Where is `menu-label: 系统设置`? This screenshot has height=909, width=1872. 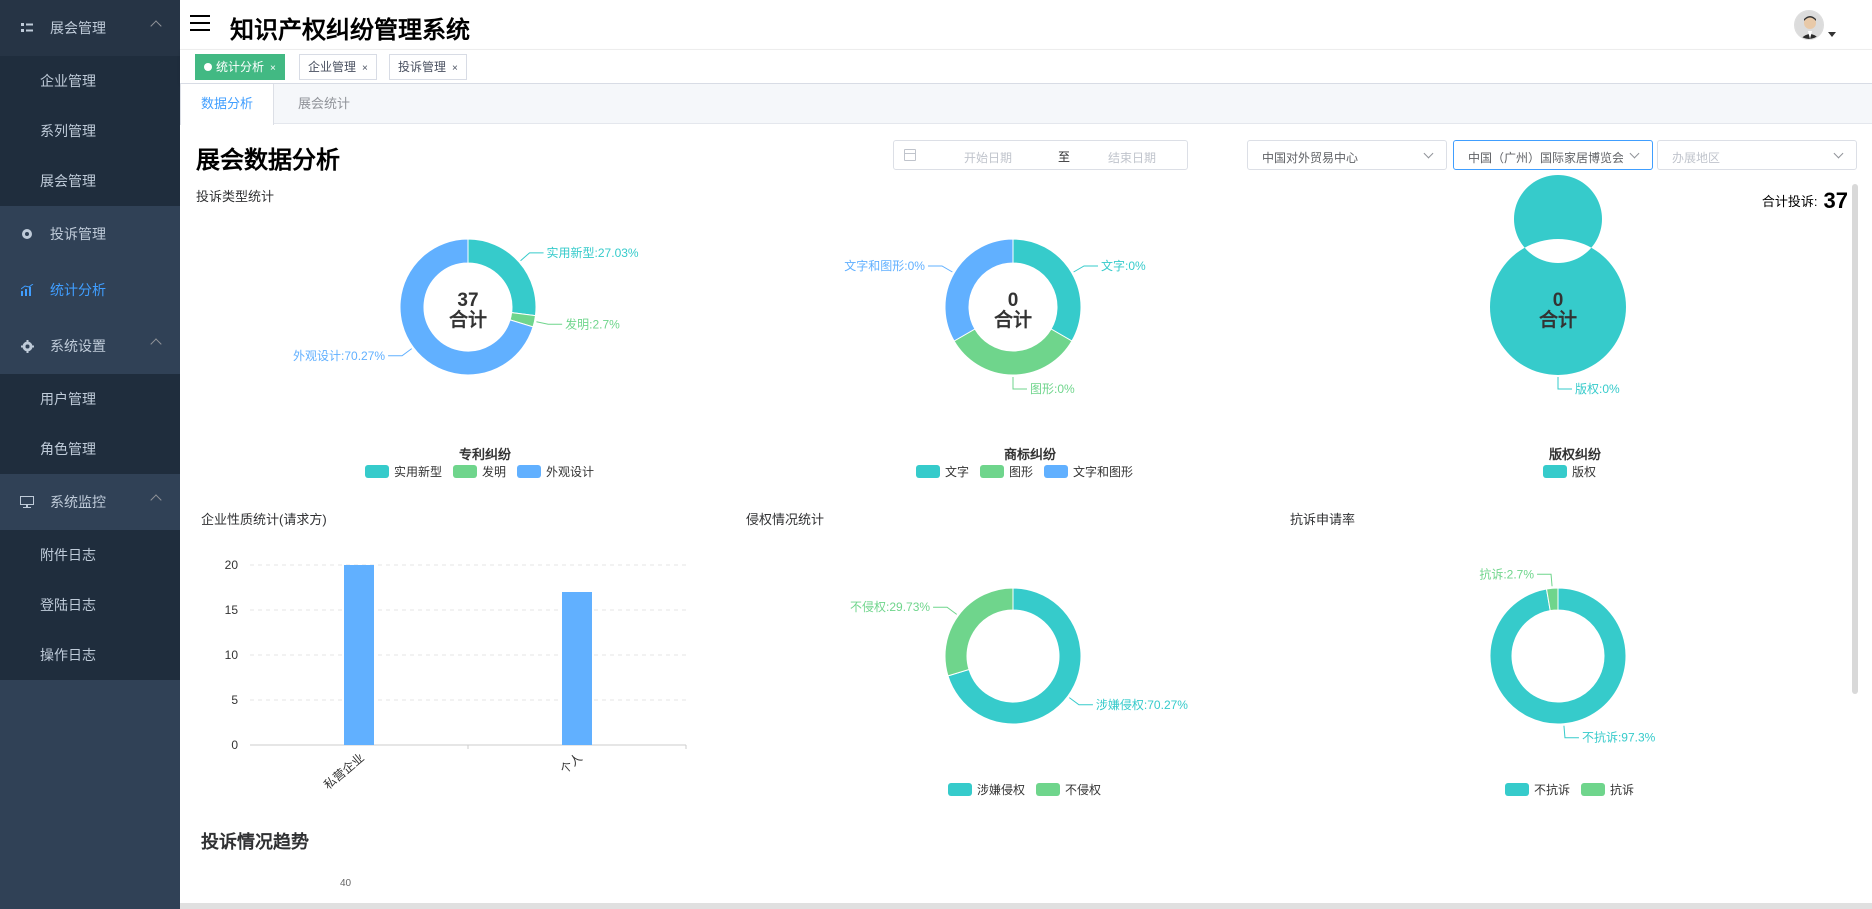 menu-label: 系统设置 is located at coordinates (78, 346).